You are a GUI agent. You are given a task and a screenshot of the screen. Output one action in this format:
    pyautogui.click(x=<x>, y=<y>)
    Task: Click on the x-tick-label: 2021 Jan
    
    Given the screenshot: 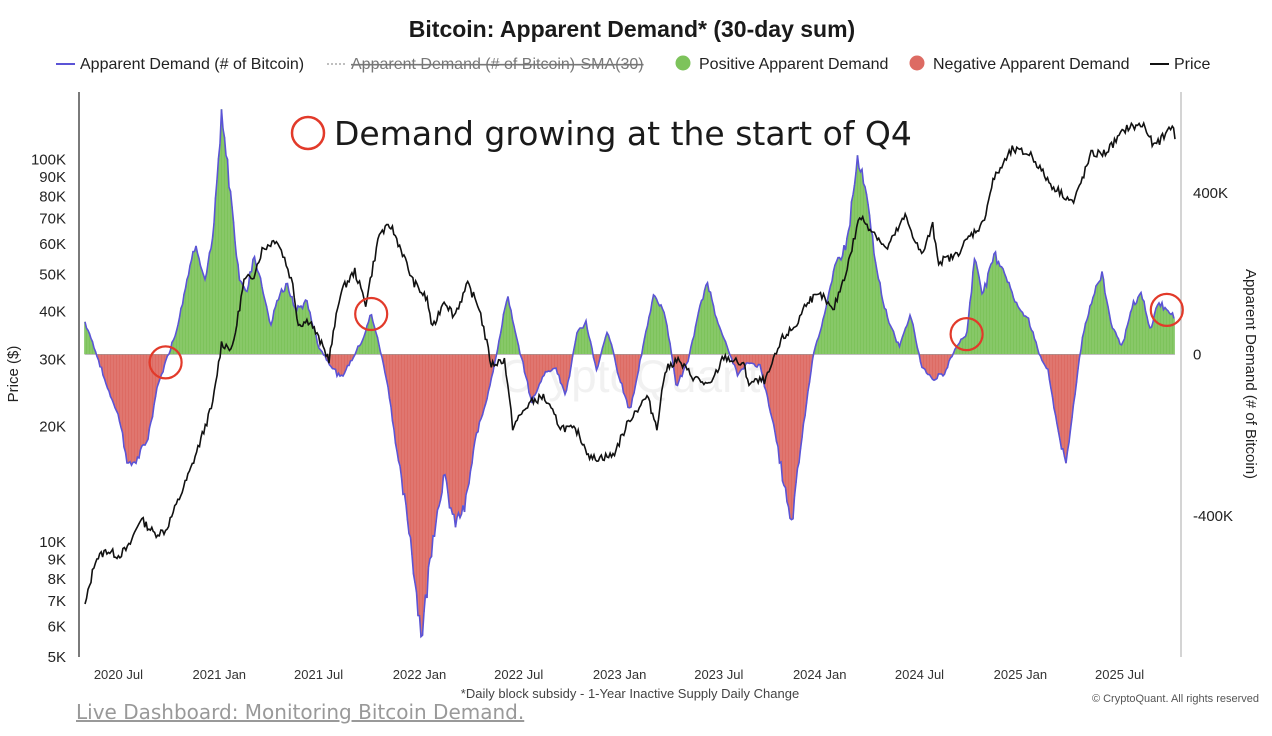 What is the action you would take?
    pyautogui.click(x=220, y=674)
    